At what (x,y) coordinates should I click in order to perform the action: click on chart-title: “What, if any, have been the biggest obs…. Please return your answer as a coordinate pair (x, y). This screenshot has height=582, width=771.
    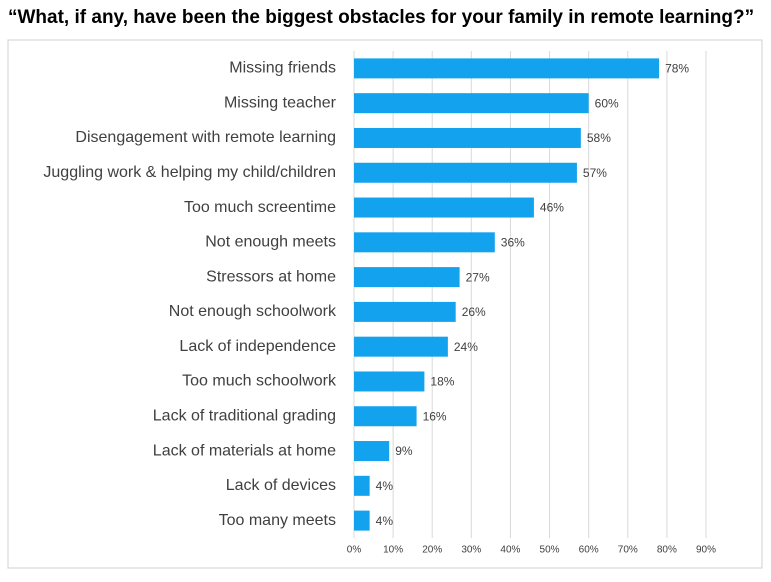
    Looking at the image, I should click on (381, 17).